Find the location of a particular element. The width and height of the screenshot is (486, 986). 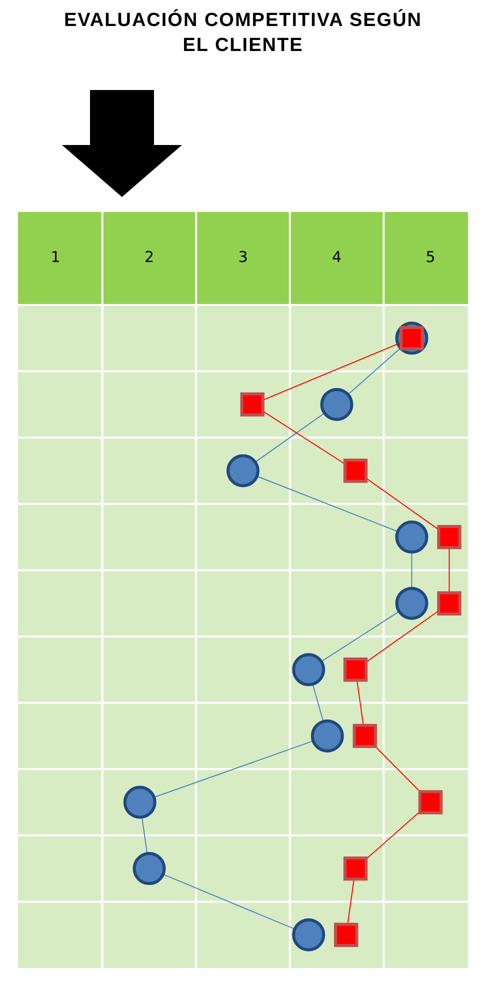

x-tick-label: 1 is located at coordinates (55, 257).